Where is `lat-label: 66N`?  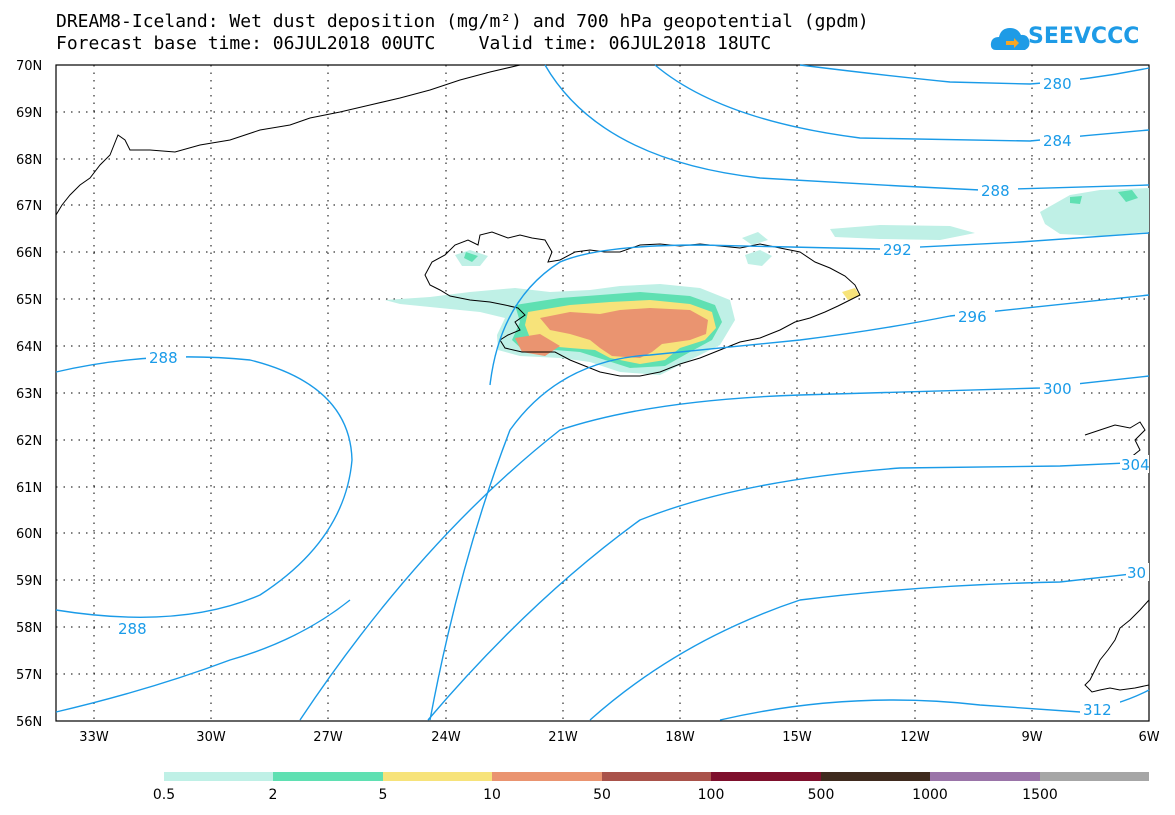
lat-label: 66N is located at coordinates (29, 253).